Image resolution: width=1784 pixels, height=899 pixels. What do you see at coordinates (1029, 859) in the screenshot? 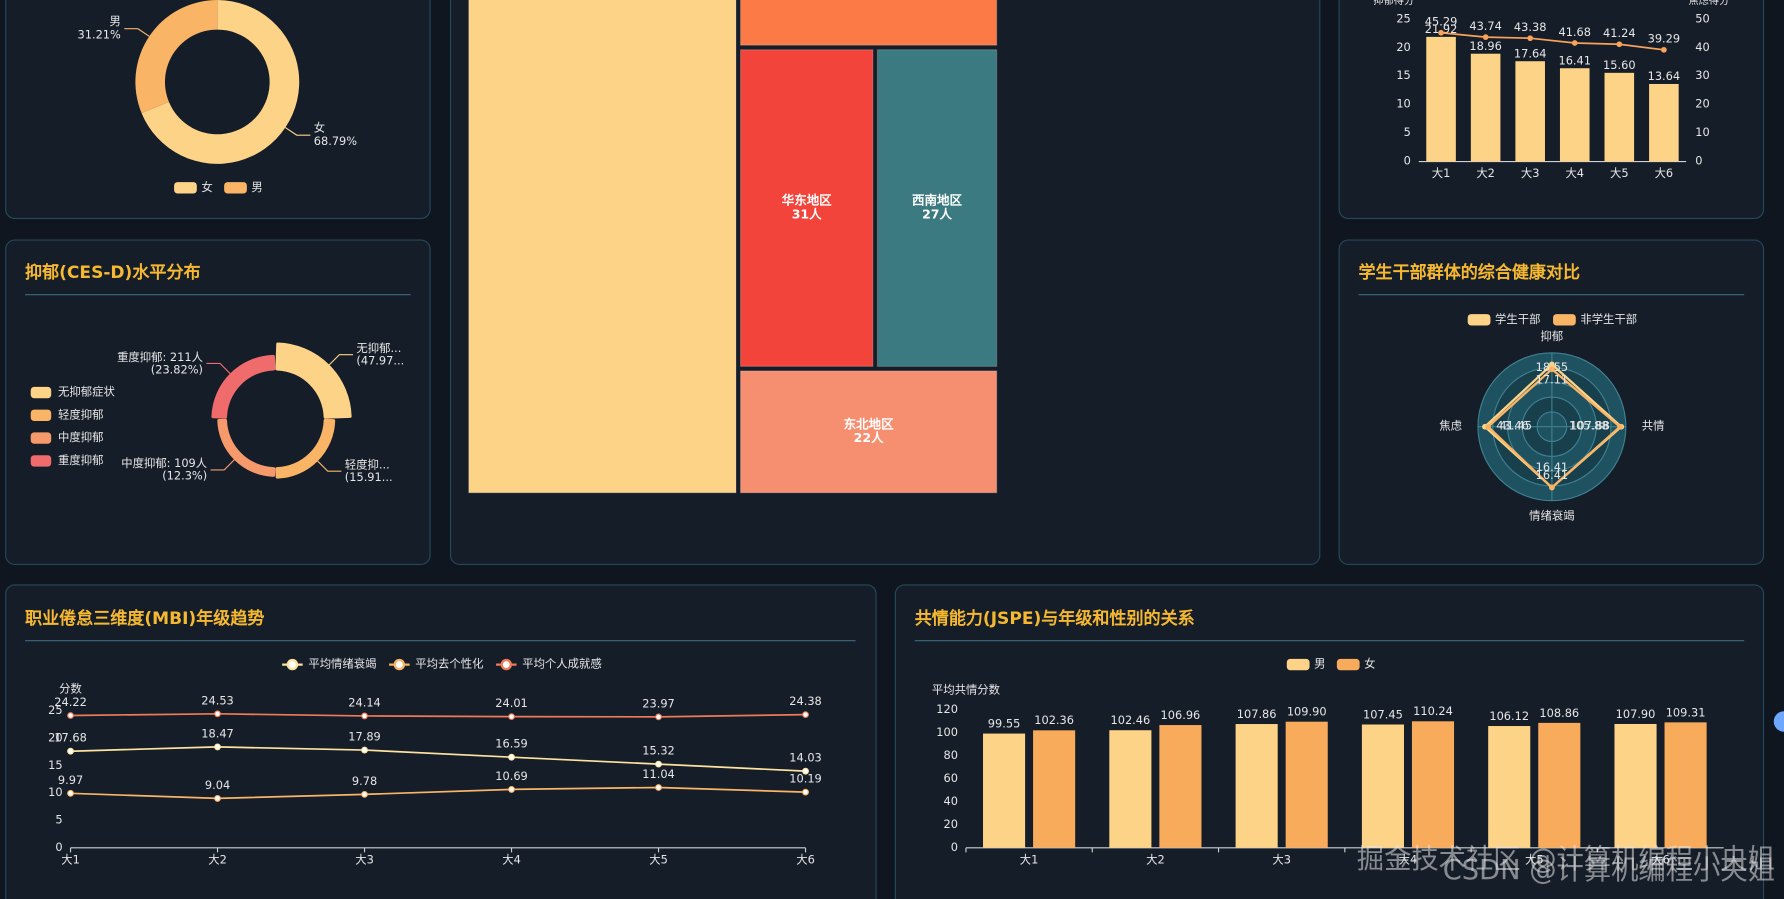
I see `x-tick-label: 大1` at bounding box center [1029, 859].